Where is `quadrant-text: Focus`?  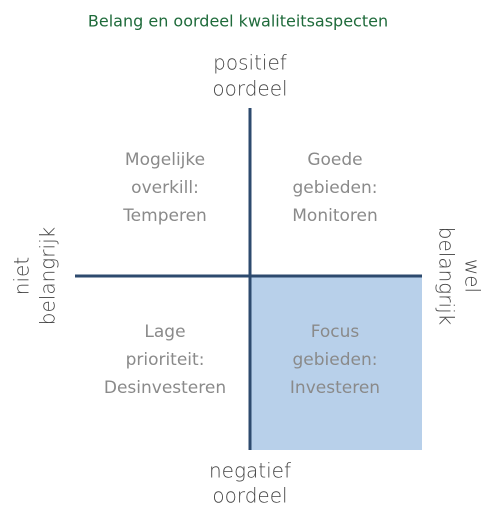 quadrant-text: Focus is located at coordinates (335, 332).